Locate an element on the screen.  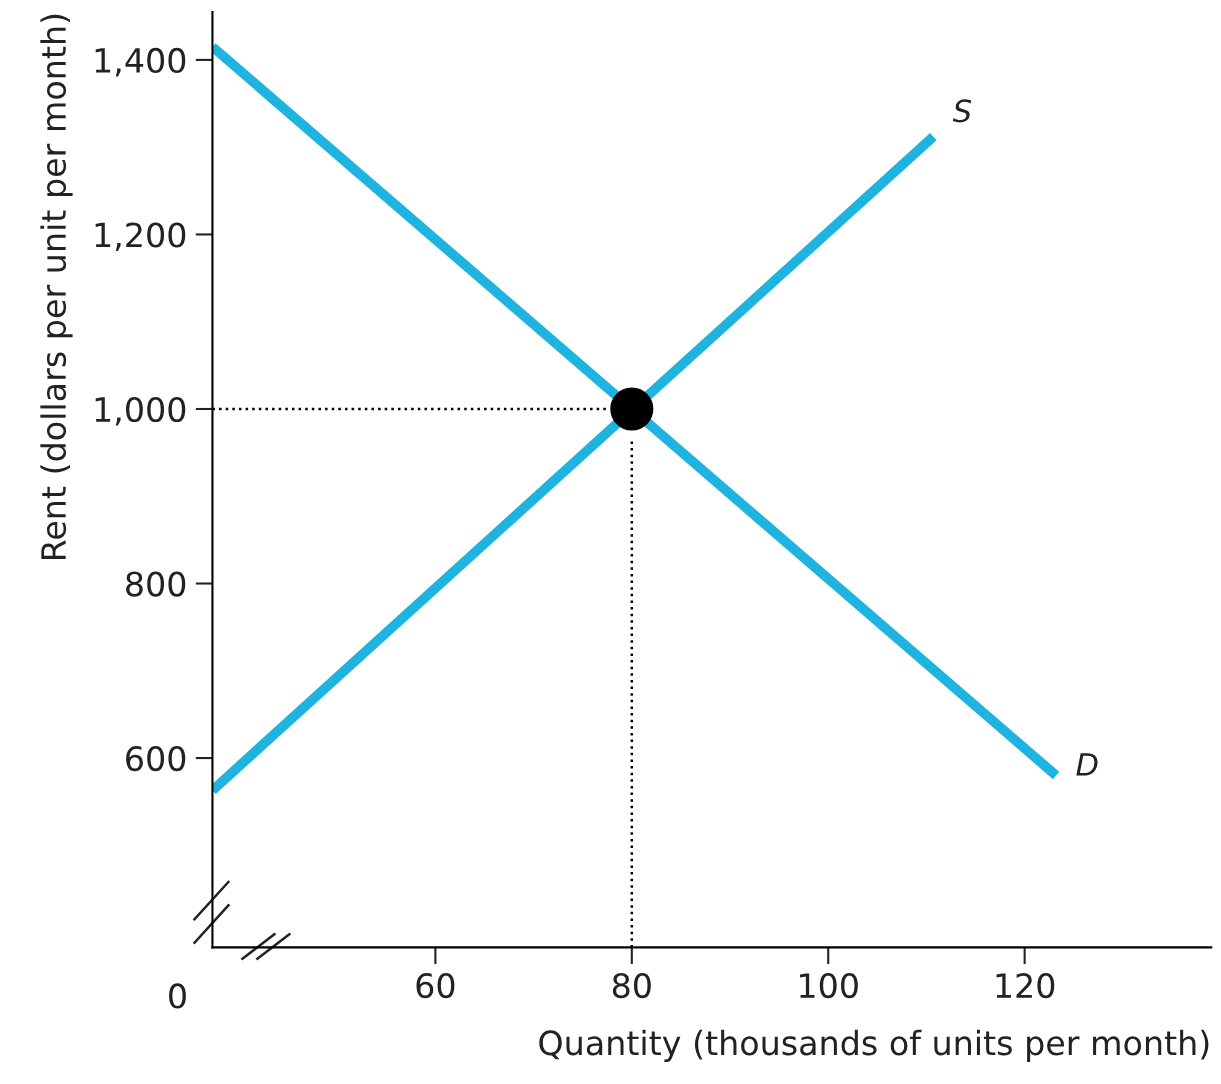
text: 0 is located at coordinates (177, 996).